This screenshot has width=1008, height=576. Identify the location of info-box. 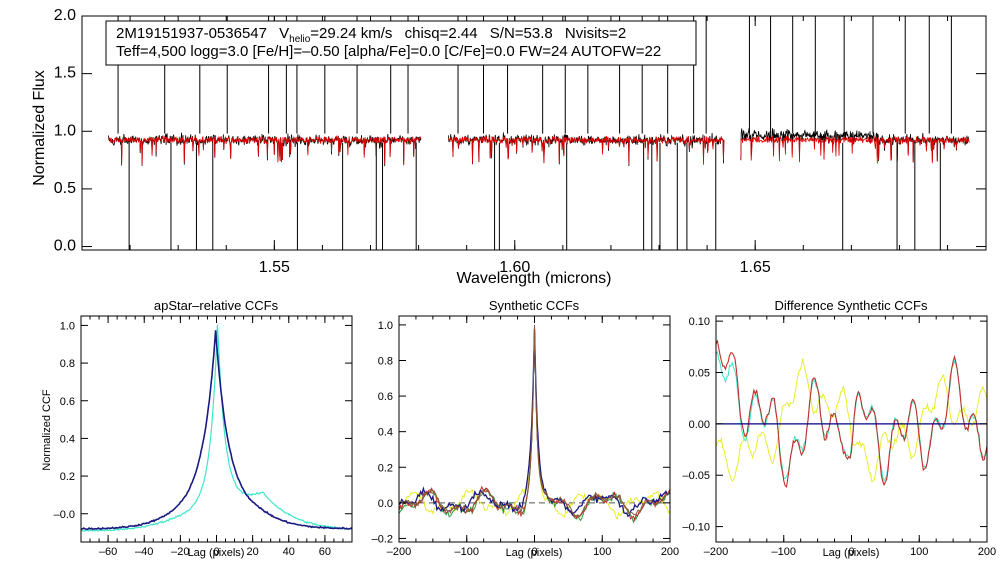
(401, 43).